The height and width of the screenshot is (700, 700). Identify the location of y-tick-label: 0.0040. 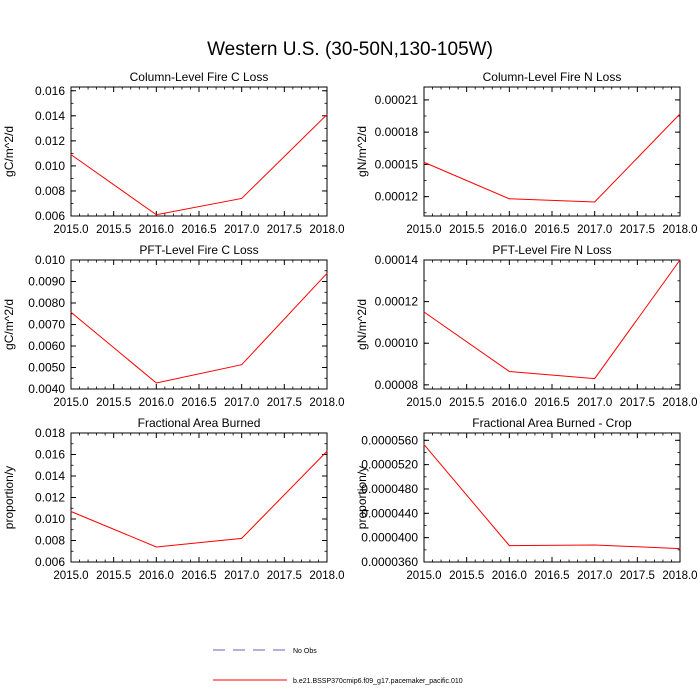
(46, 389).